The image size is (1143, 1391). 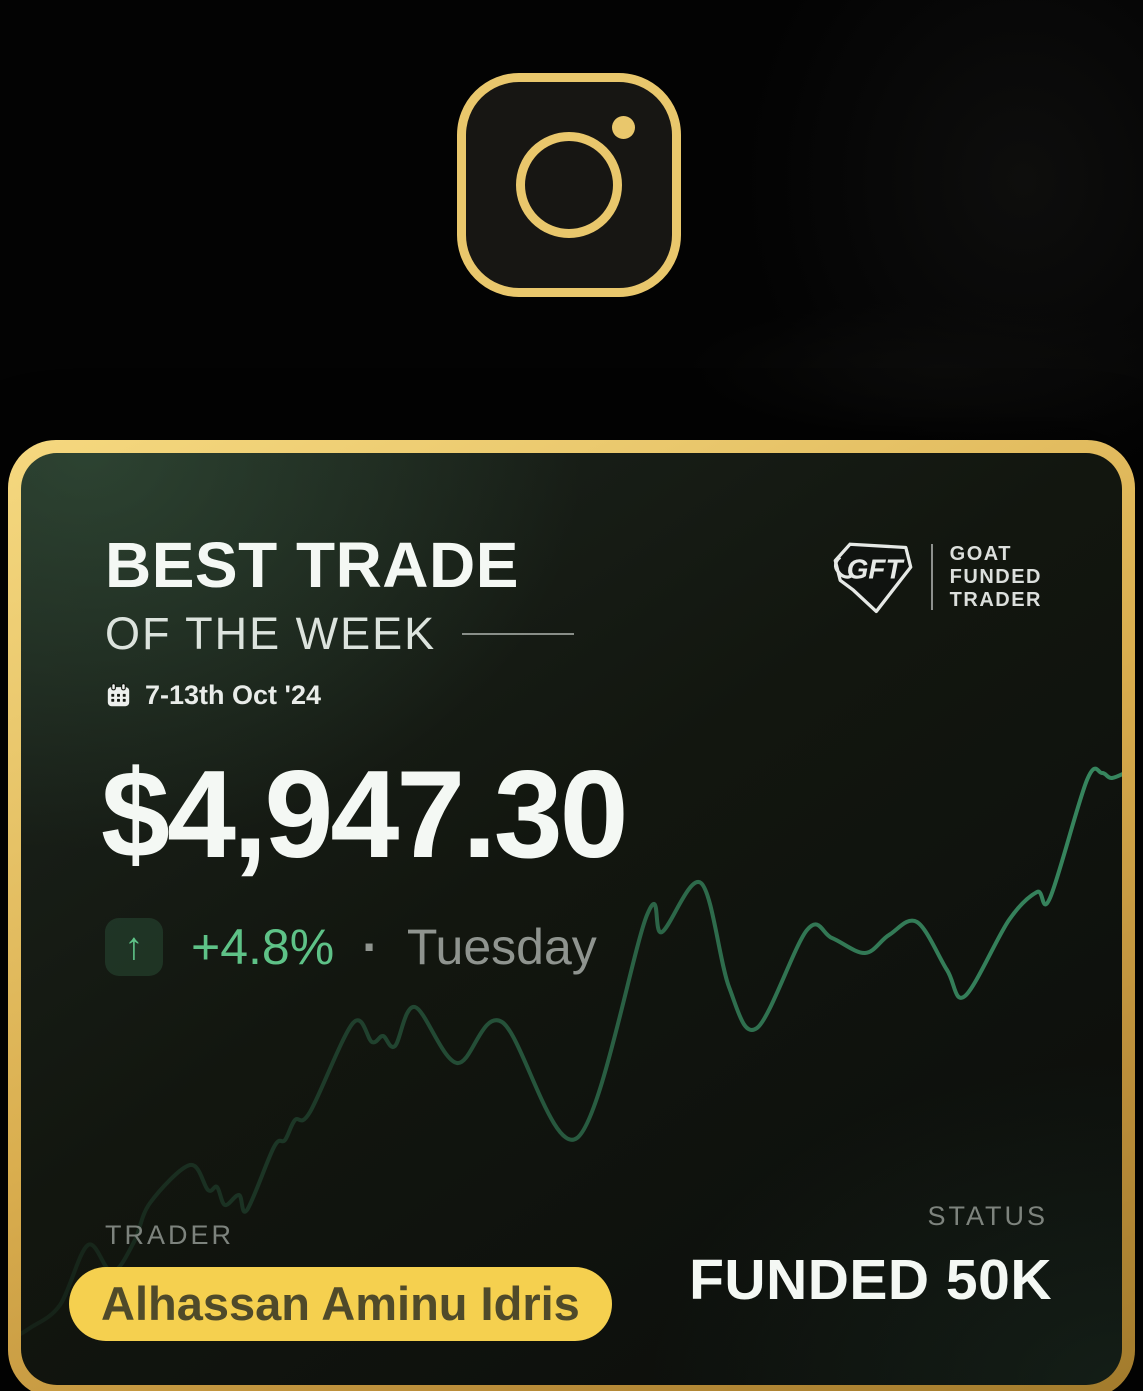 I want to click on status-value: FUNDED 50K, so click(x=870, y=1280).